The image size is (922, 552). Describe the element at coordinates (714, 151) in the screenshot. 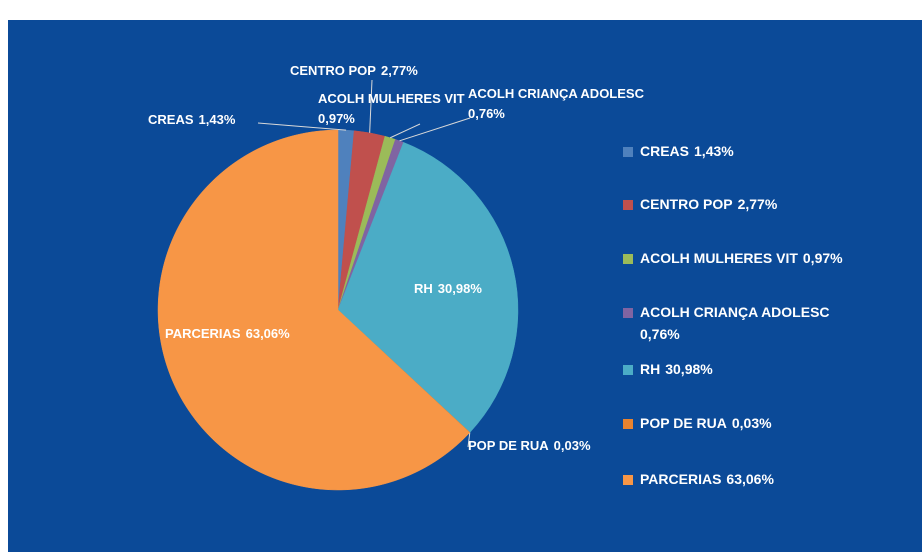

I see `legend-value: 1,43%` at that location.